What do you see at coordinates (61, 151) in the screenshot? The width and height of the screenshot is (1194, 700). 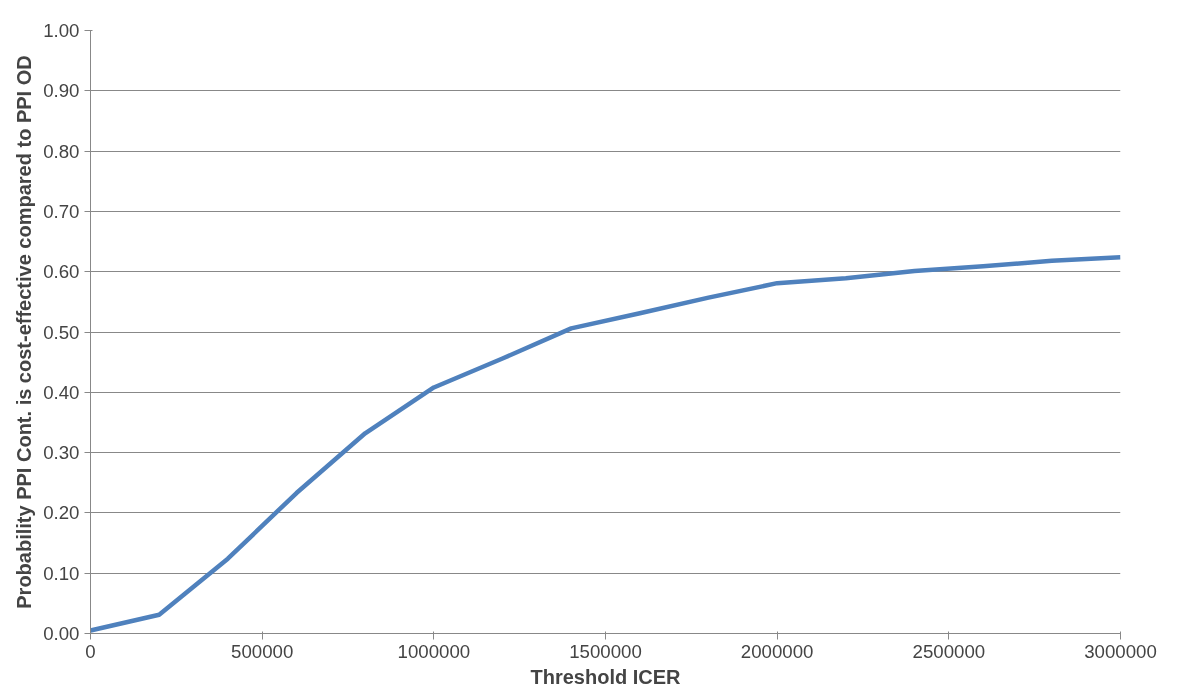 I see `y-tick-label: 0.80` at bounding box center [61, 151].